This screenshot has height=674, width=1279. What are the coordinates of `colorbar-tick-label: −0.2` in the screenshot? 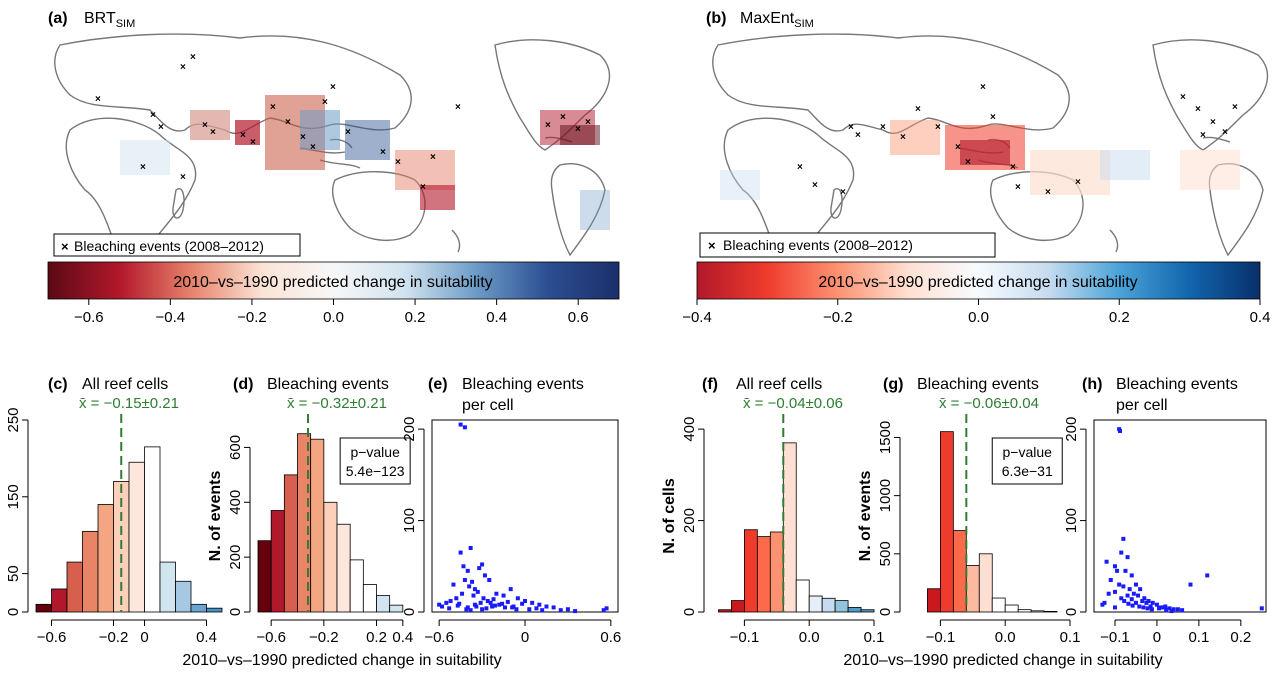 It's located at (252, 317).